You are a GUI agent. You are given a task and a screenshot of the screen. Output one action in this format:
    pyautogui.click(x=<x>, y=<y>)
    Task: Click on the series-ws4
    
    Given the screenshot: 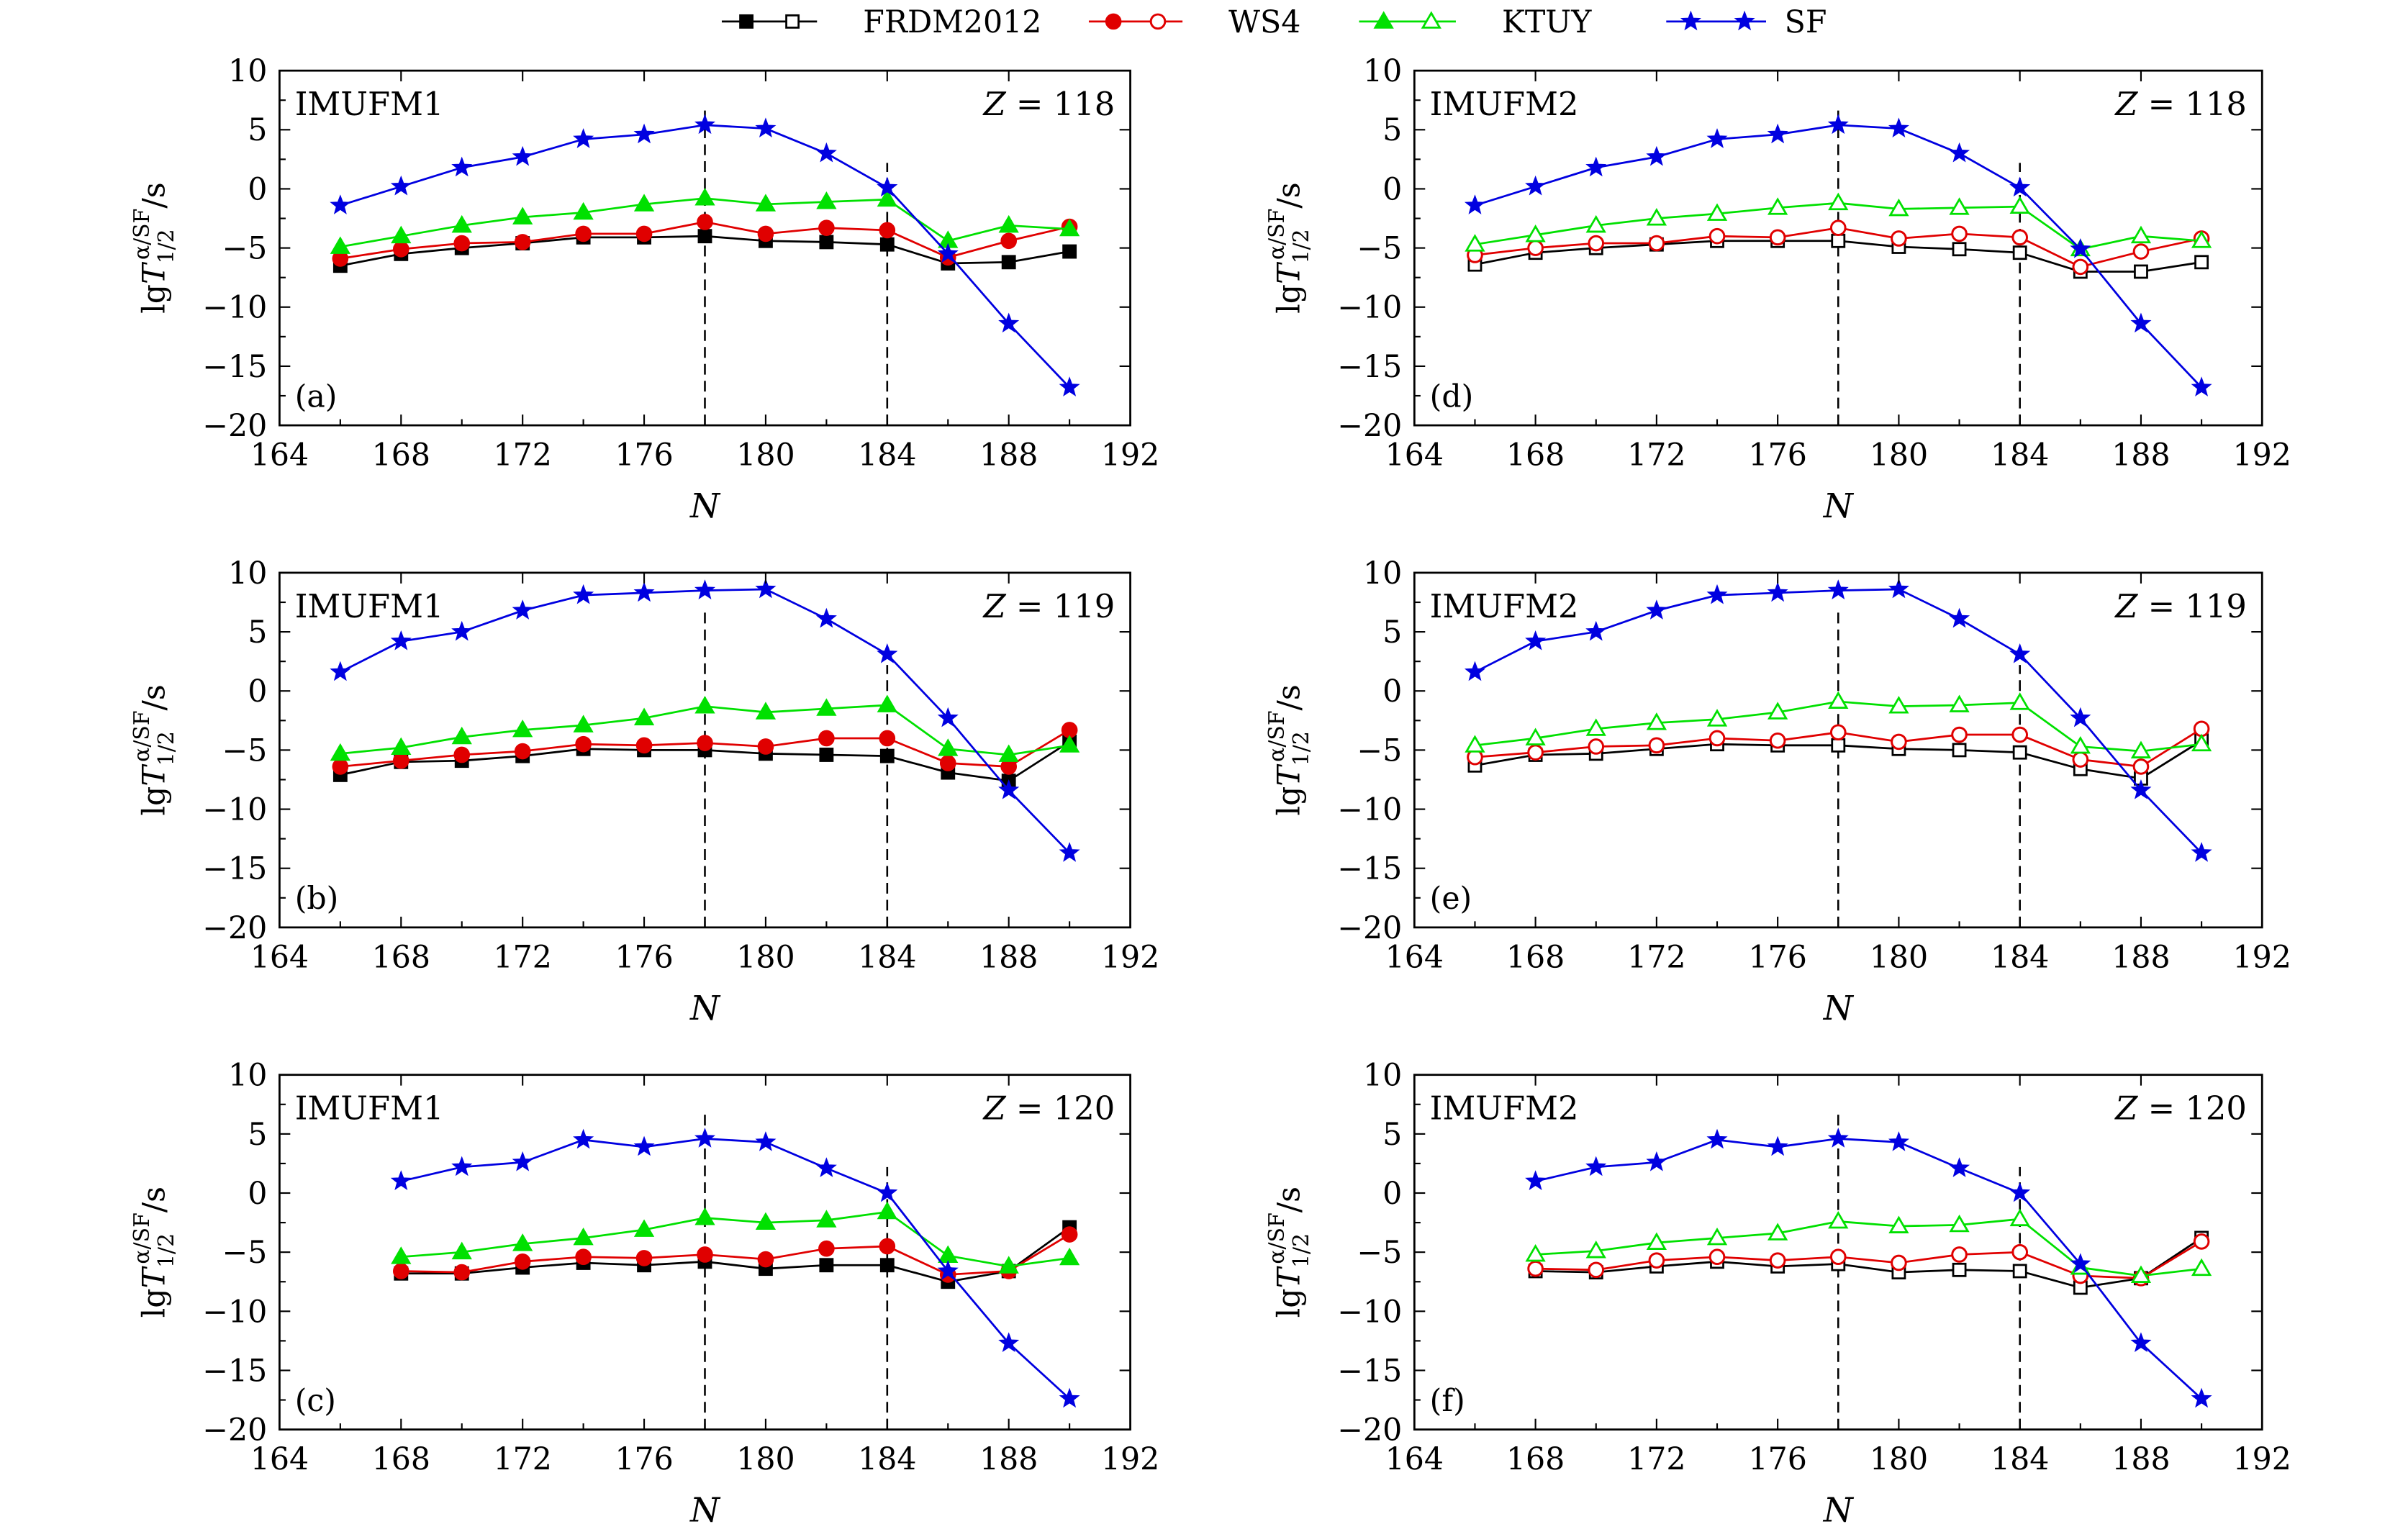 What is the action you would take?
    pyautogui.click(x=1868, y=1260)
    